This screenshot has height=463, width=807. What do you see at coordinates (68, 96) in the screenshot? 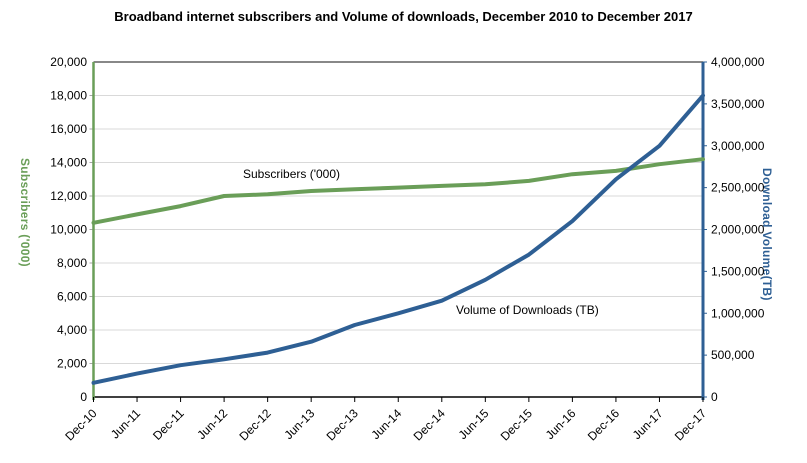
I see `left-axis-tick-label: 18,000` at bounding box center [68, 96].